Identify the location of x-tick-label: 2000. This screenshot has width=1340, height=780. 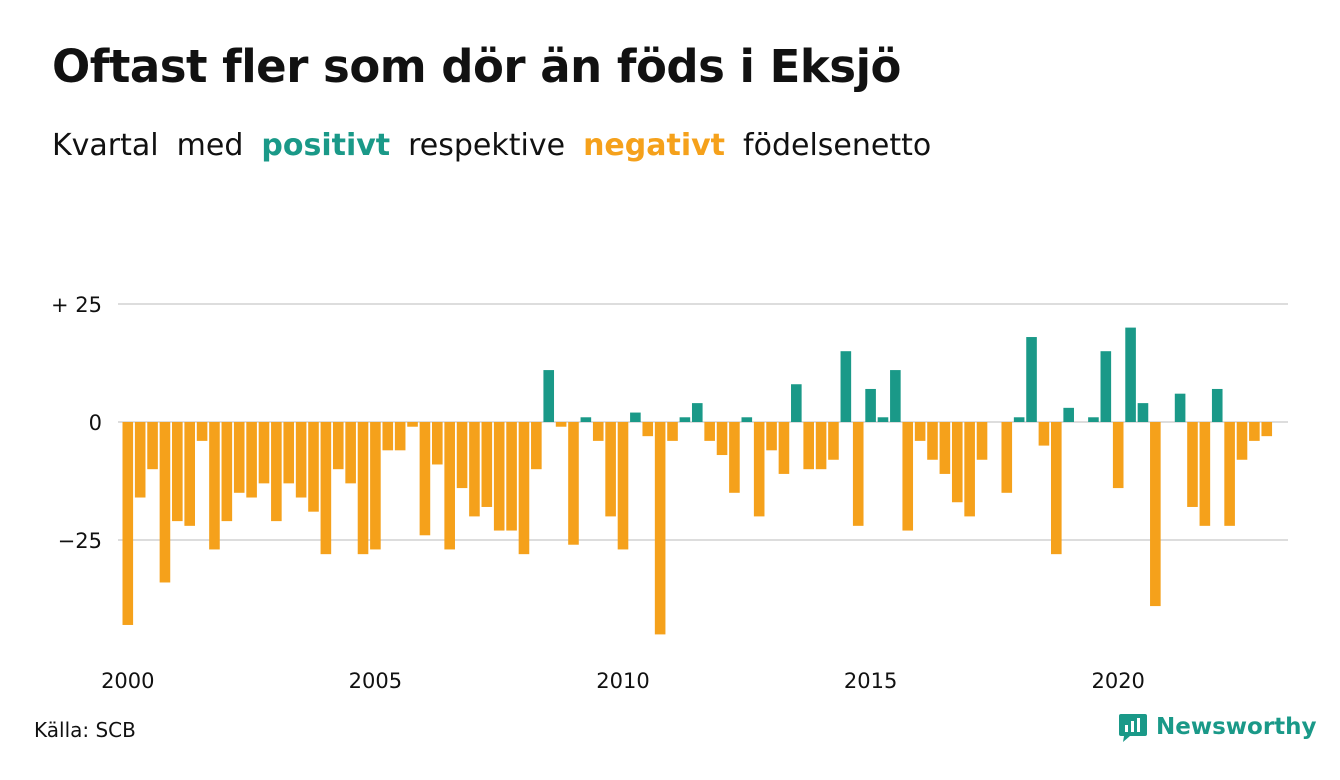
(127, 681).